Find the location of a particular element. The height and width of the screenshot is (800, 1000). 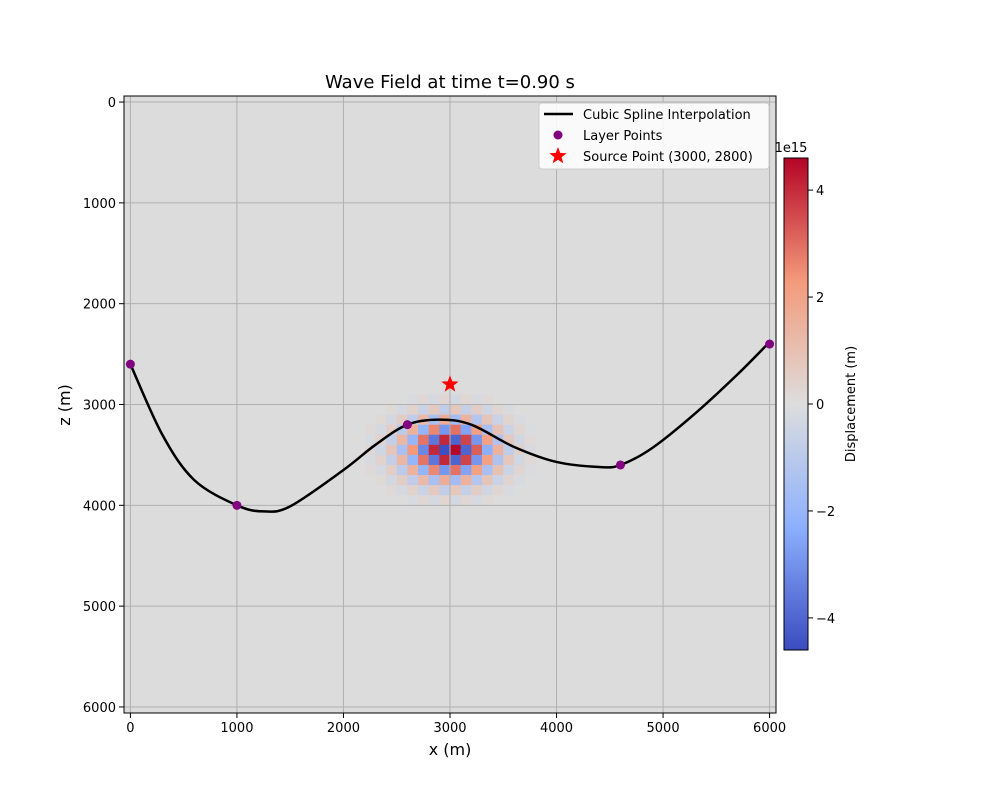

legend-label: Source Point (3000, 2800) is located at coordinates (668, 157).